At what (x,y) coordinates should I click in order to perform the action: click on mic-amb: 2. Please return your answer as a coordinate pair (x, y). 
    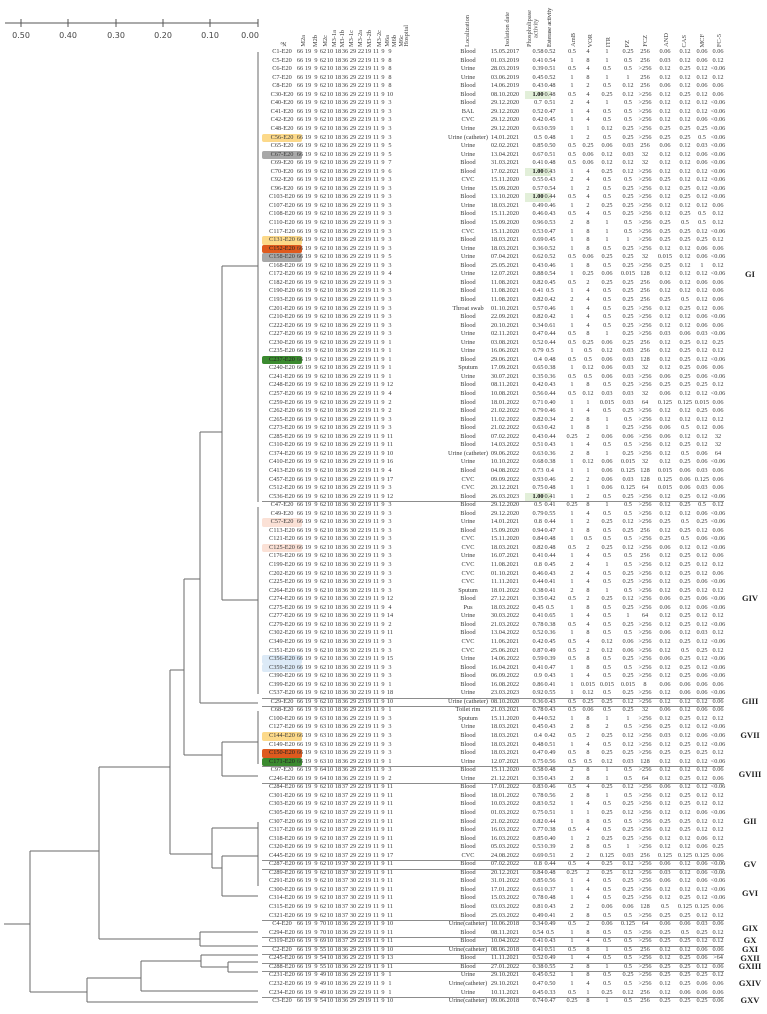
    Looking at the image, I should click on (572, 795).